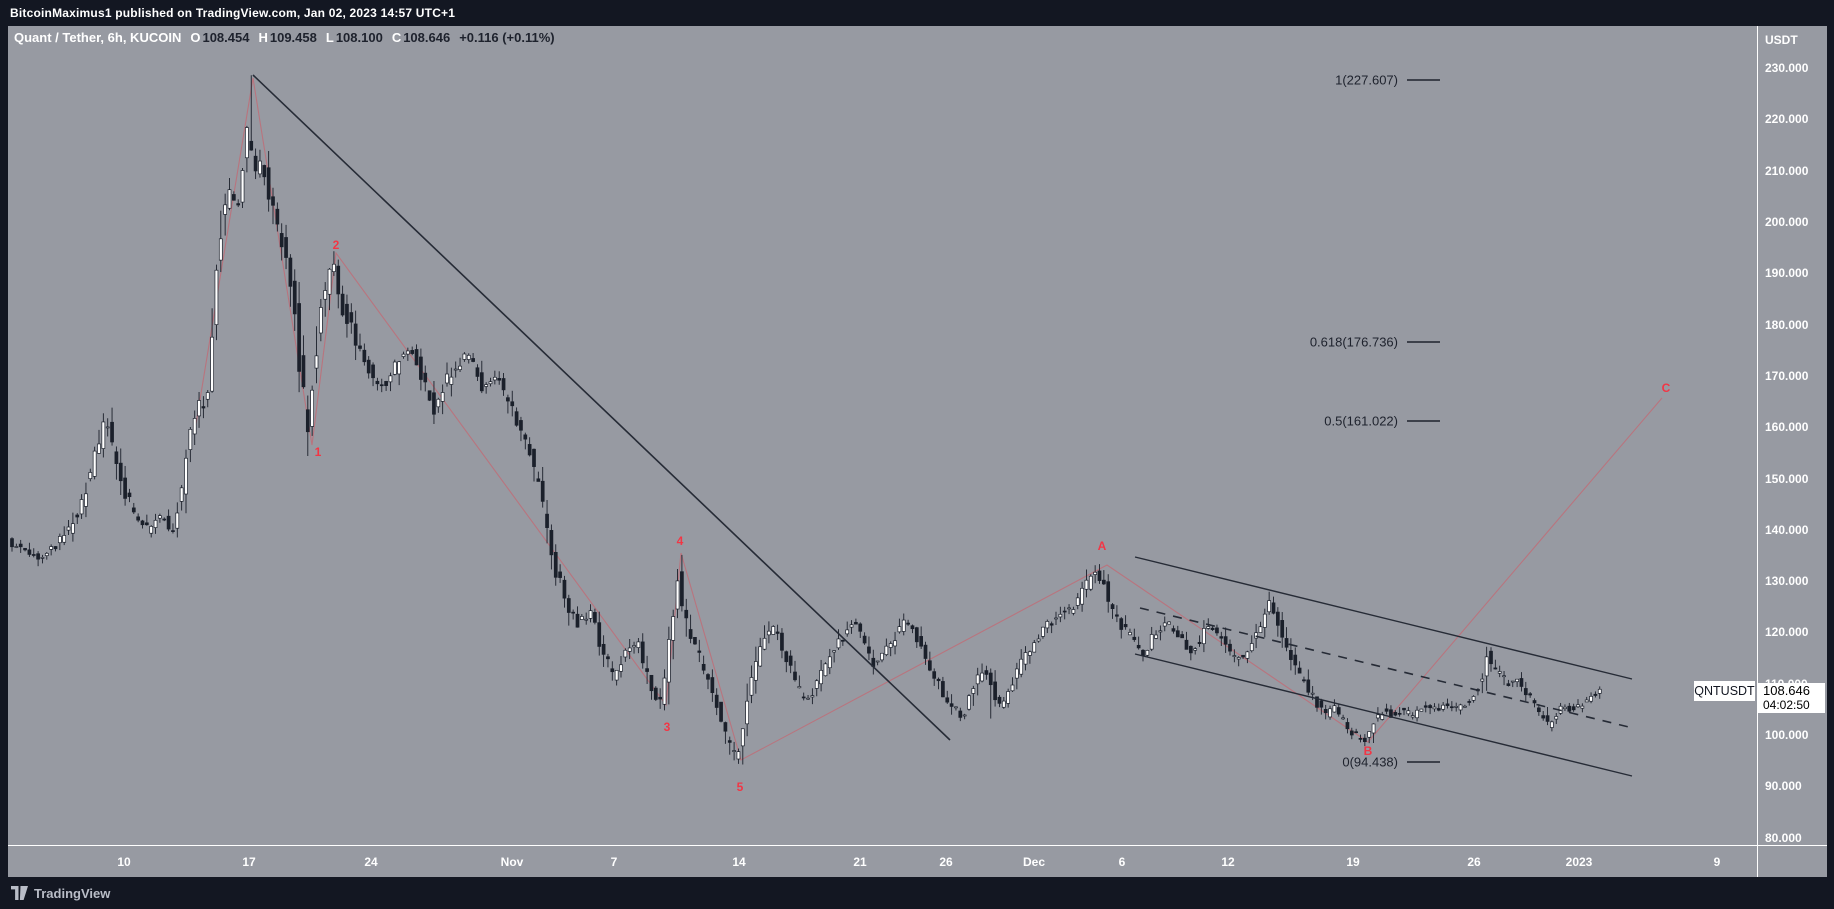 Image resolution: width=1834 pixels, height=909 pixels. Describe the element at coordinates (359, 37) in the screenshot. I see `low-value: 108.100` at that location.